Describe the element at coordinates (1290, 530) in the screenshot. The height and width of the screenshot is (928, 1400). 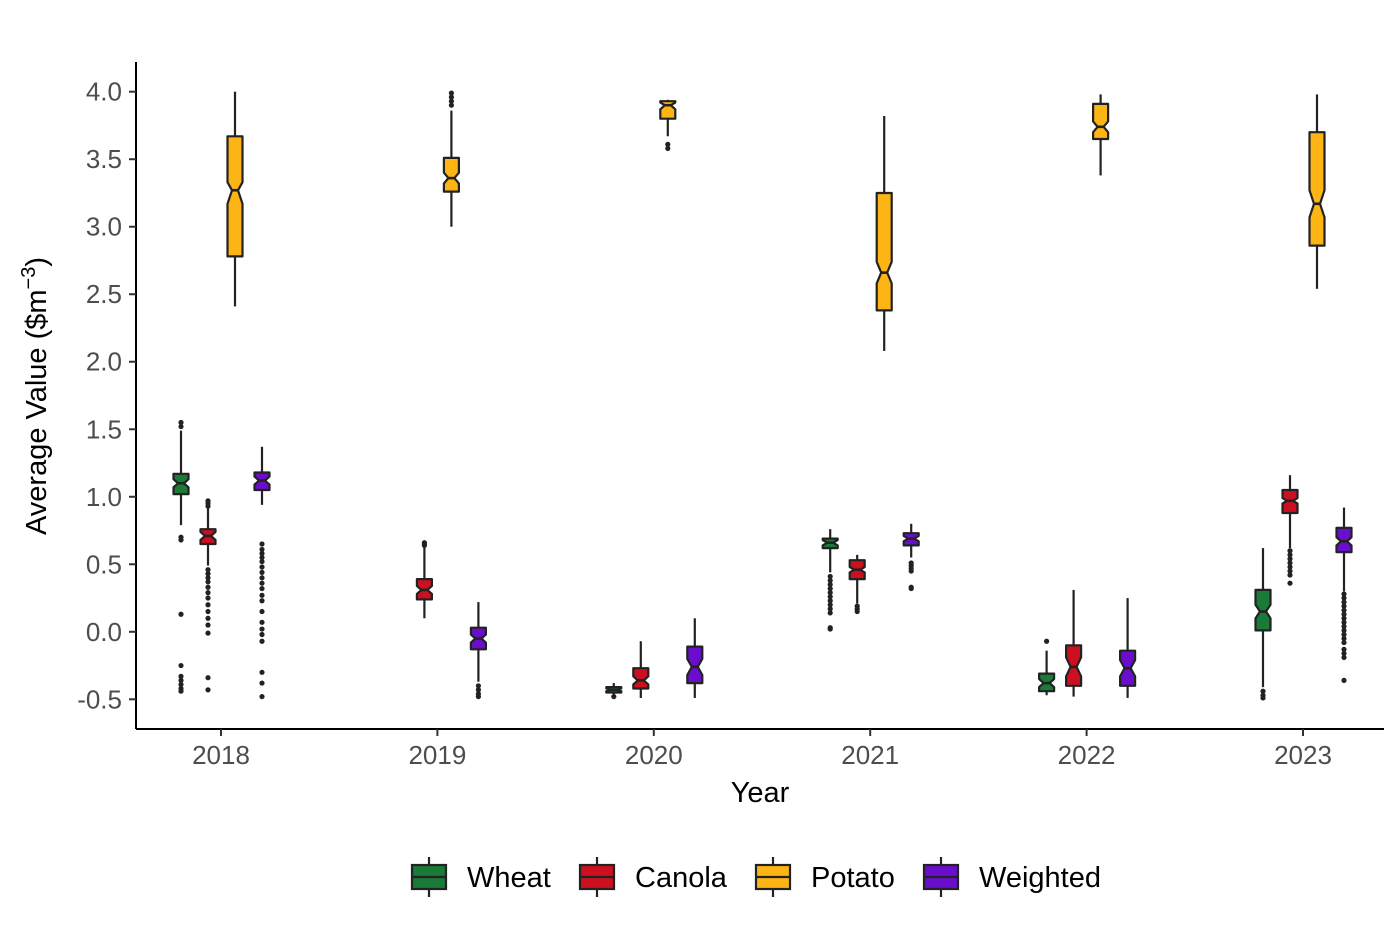
I see `box-canola-2023` at that location.